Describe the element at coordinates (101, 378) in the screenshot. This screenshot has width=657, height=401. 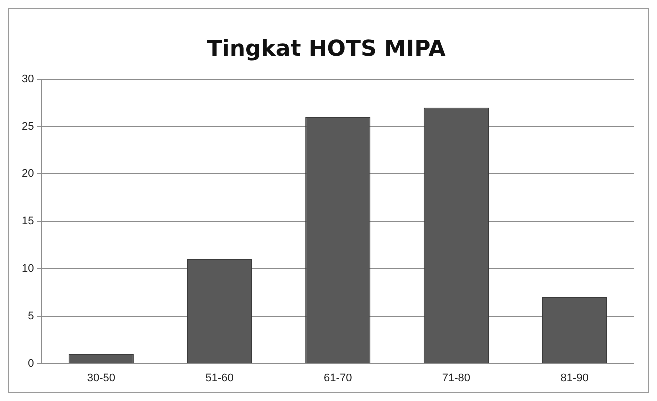
I see `x-tick-label: 30-50` at that location.